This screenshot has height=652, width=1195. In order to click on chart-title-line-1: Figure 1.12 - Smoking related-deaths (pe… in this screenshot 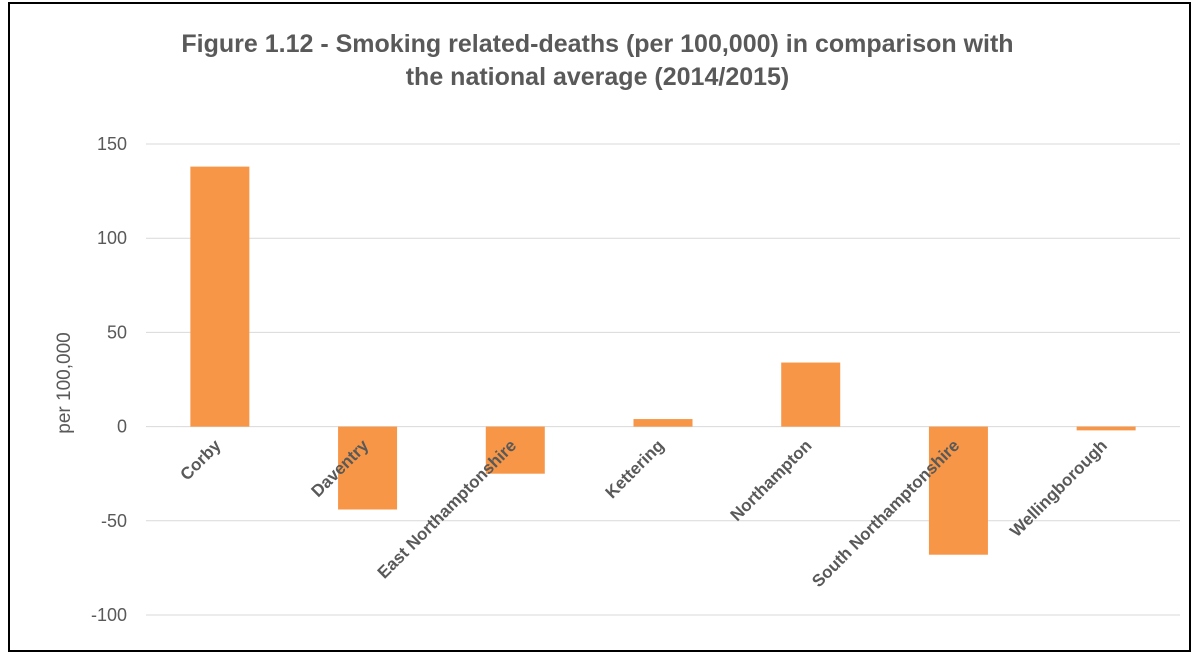, I will do `click(597, 44)`.